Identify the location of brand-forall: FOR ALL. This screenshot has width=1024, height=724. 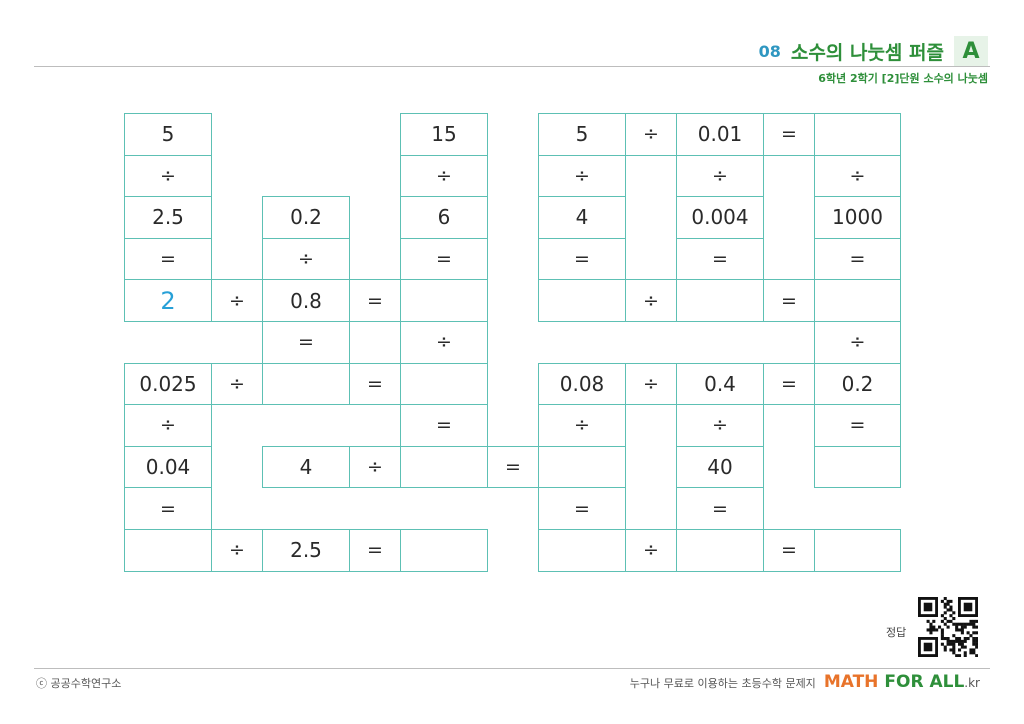
(924, 682).